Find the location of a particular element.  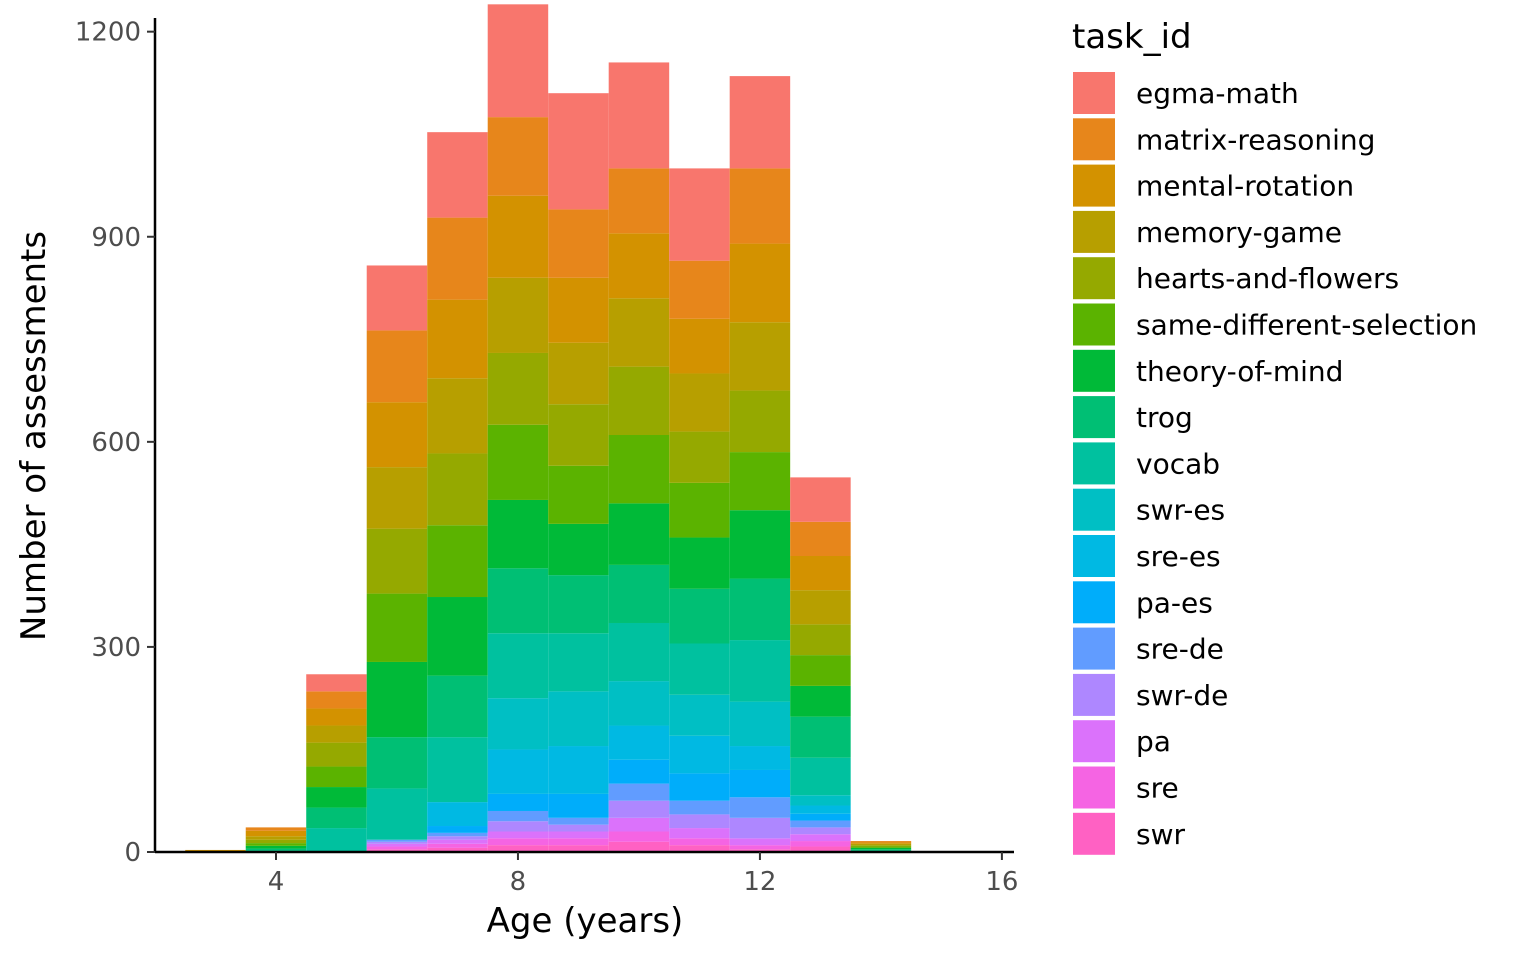

x-ticks: 4 8 12 16 is located at coordinates (643, 874).